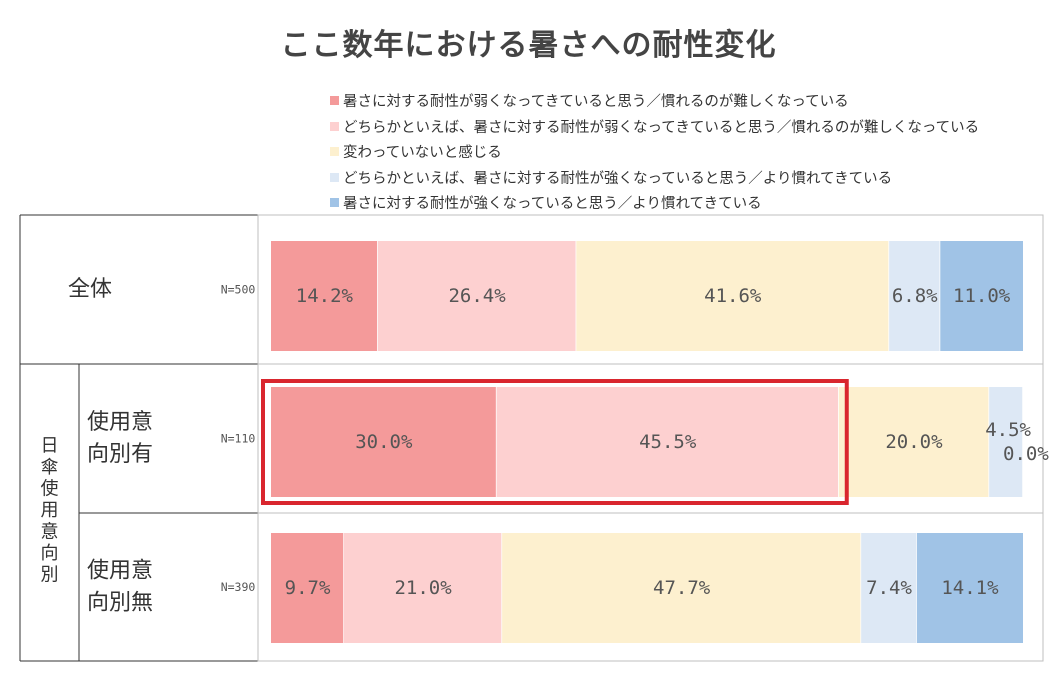  I want to click on row-label: 全体, so click(90, 289).